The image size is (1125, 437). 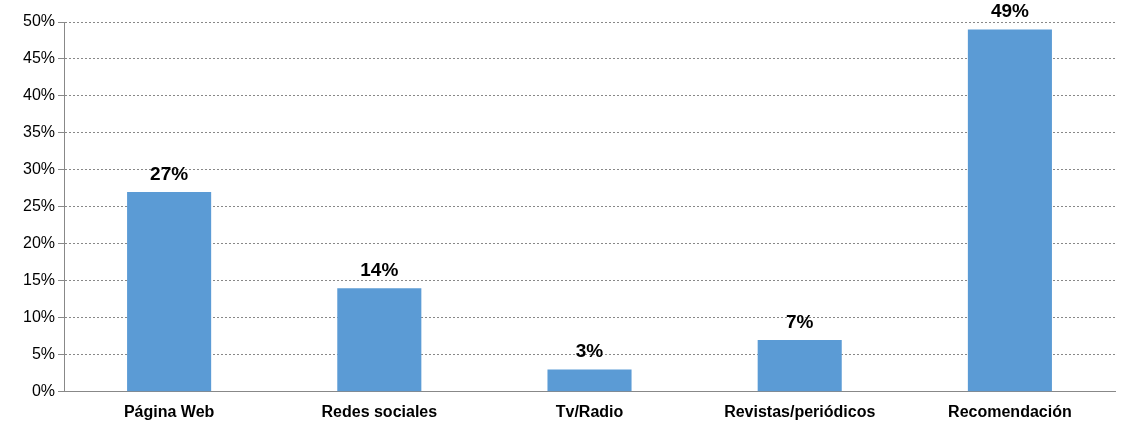 What do you see at coordinates (43, 354) in the screenshot?
I see `y-tick-label: 5%` at bounding box center [43, 354].